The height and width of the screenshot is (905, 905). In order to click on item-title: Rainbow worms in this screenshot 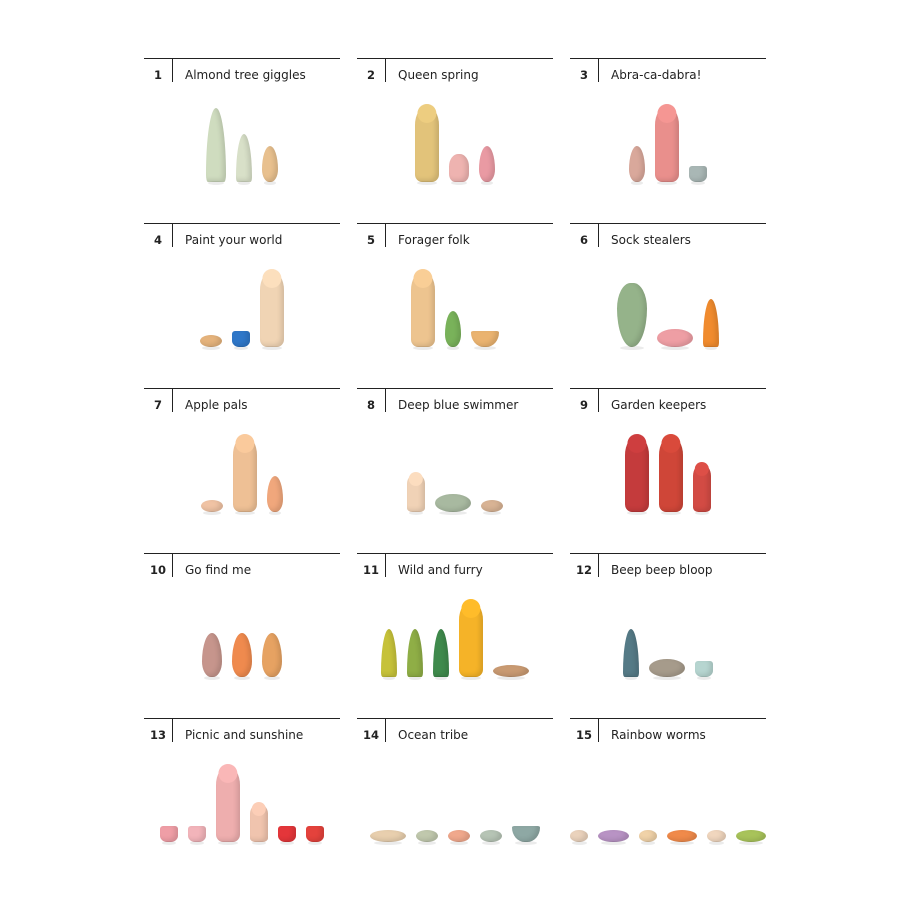, I will do `click(658, 735)`.